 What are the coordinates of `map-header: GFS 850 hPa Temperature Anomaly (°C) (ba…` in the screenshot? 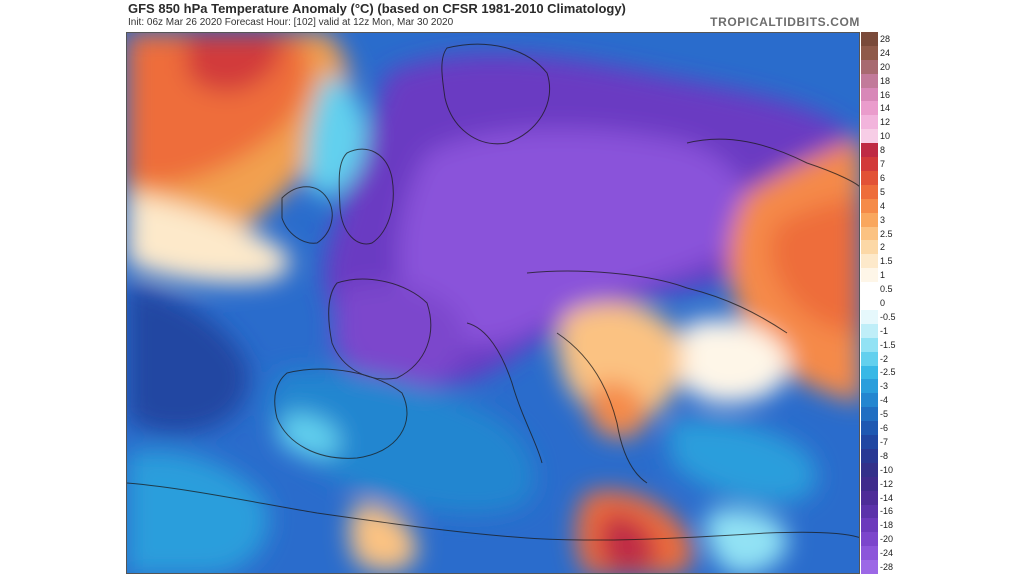 It's located at (498, 16).